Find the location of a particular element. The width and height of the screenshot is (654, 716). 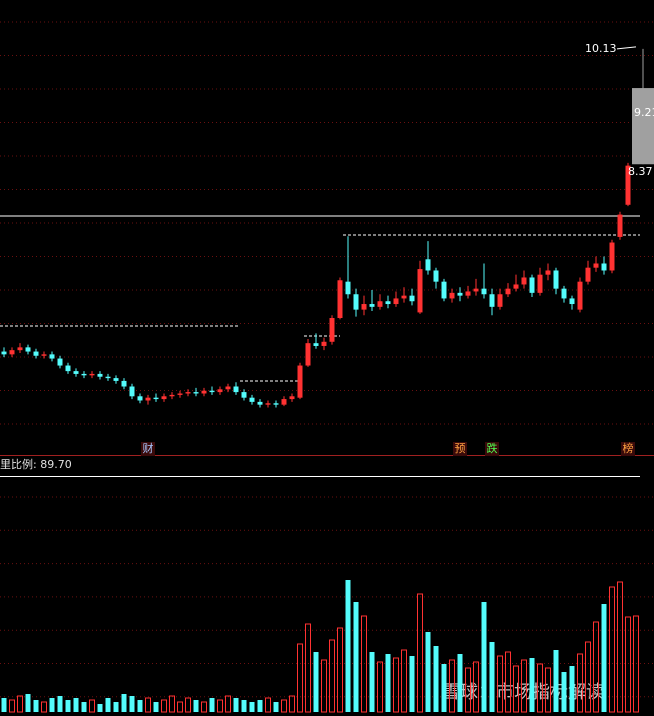

price-label: 8.37 is located at coordinates (640, 171).